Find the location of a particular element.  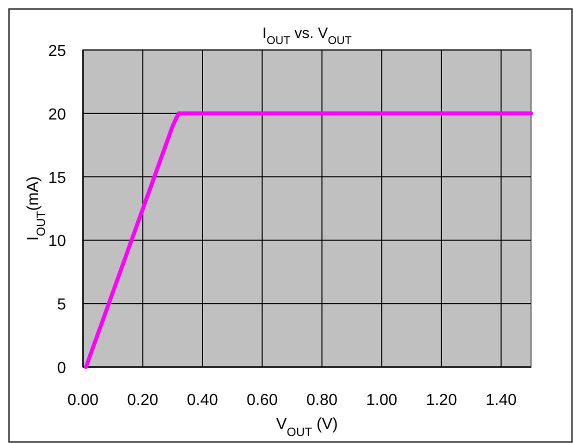

x-axis-title: V$_{OUT}$ (V) is located at coordinates (307, 427).